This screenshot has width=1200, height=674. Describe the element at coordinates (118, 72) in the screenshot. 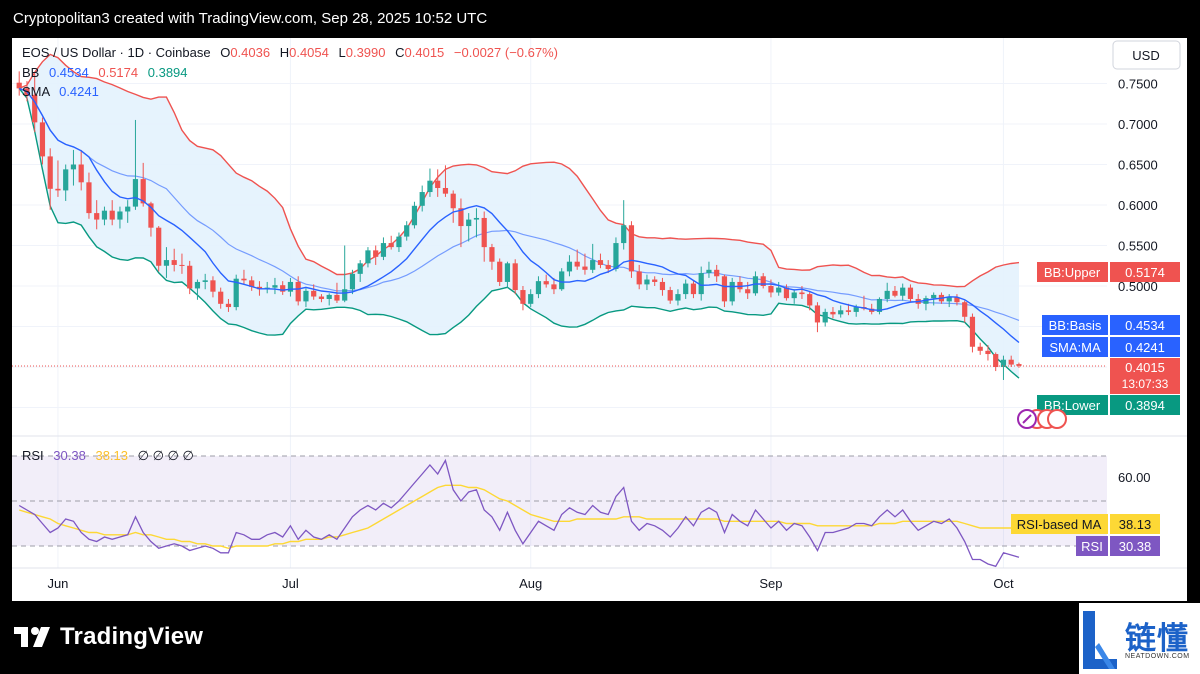

I see `bb-legend-upper: 0.5174` at that location.